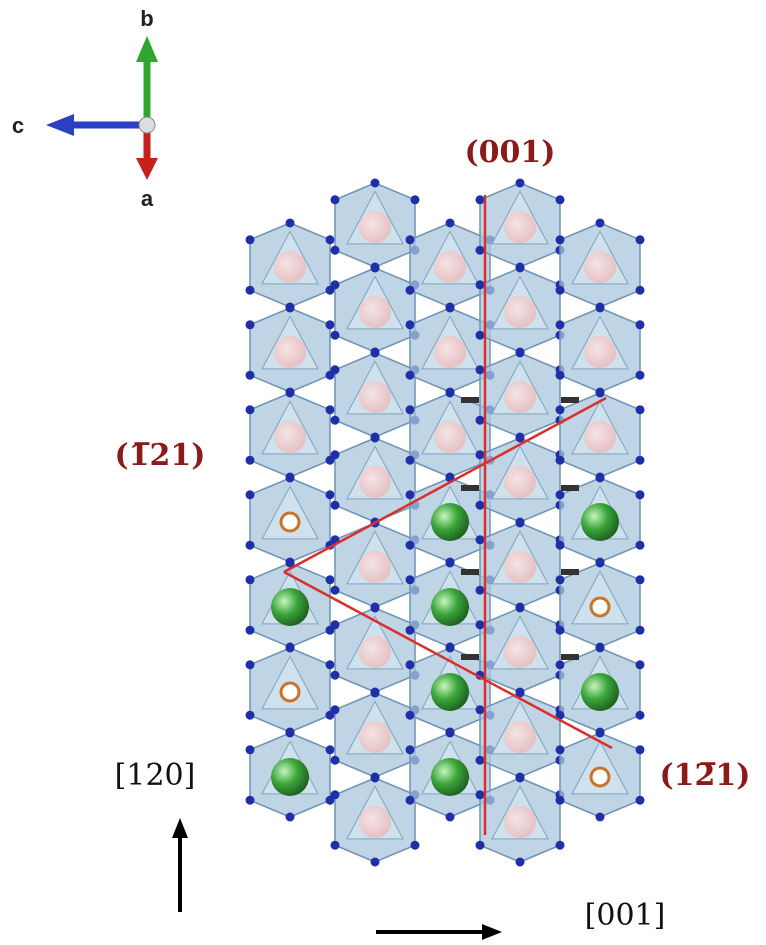  What do you see at coordinates (445, 485) in the screenshot?
I see `plane-m121` at bounding box center [445, 485].